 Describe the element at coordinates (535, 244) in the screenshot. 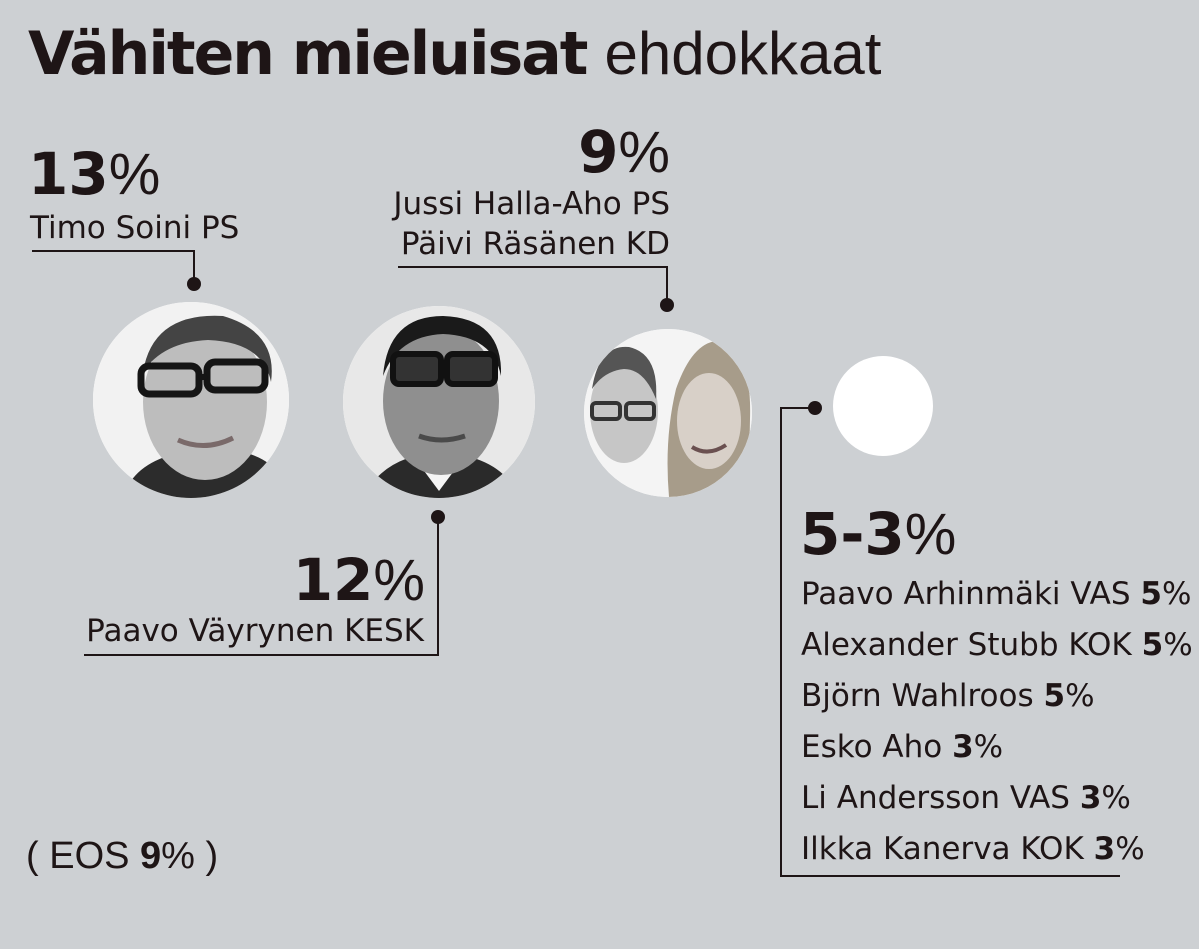

I see `group-3-name-2: Päivi Räsänen KD` at that location.